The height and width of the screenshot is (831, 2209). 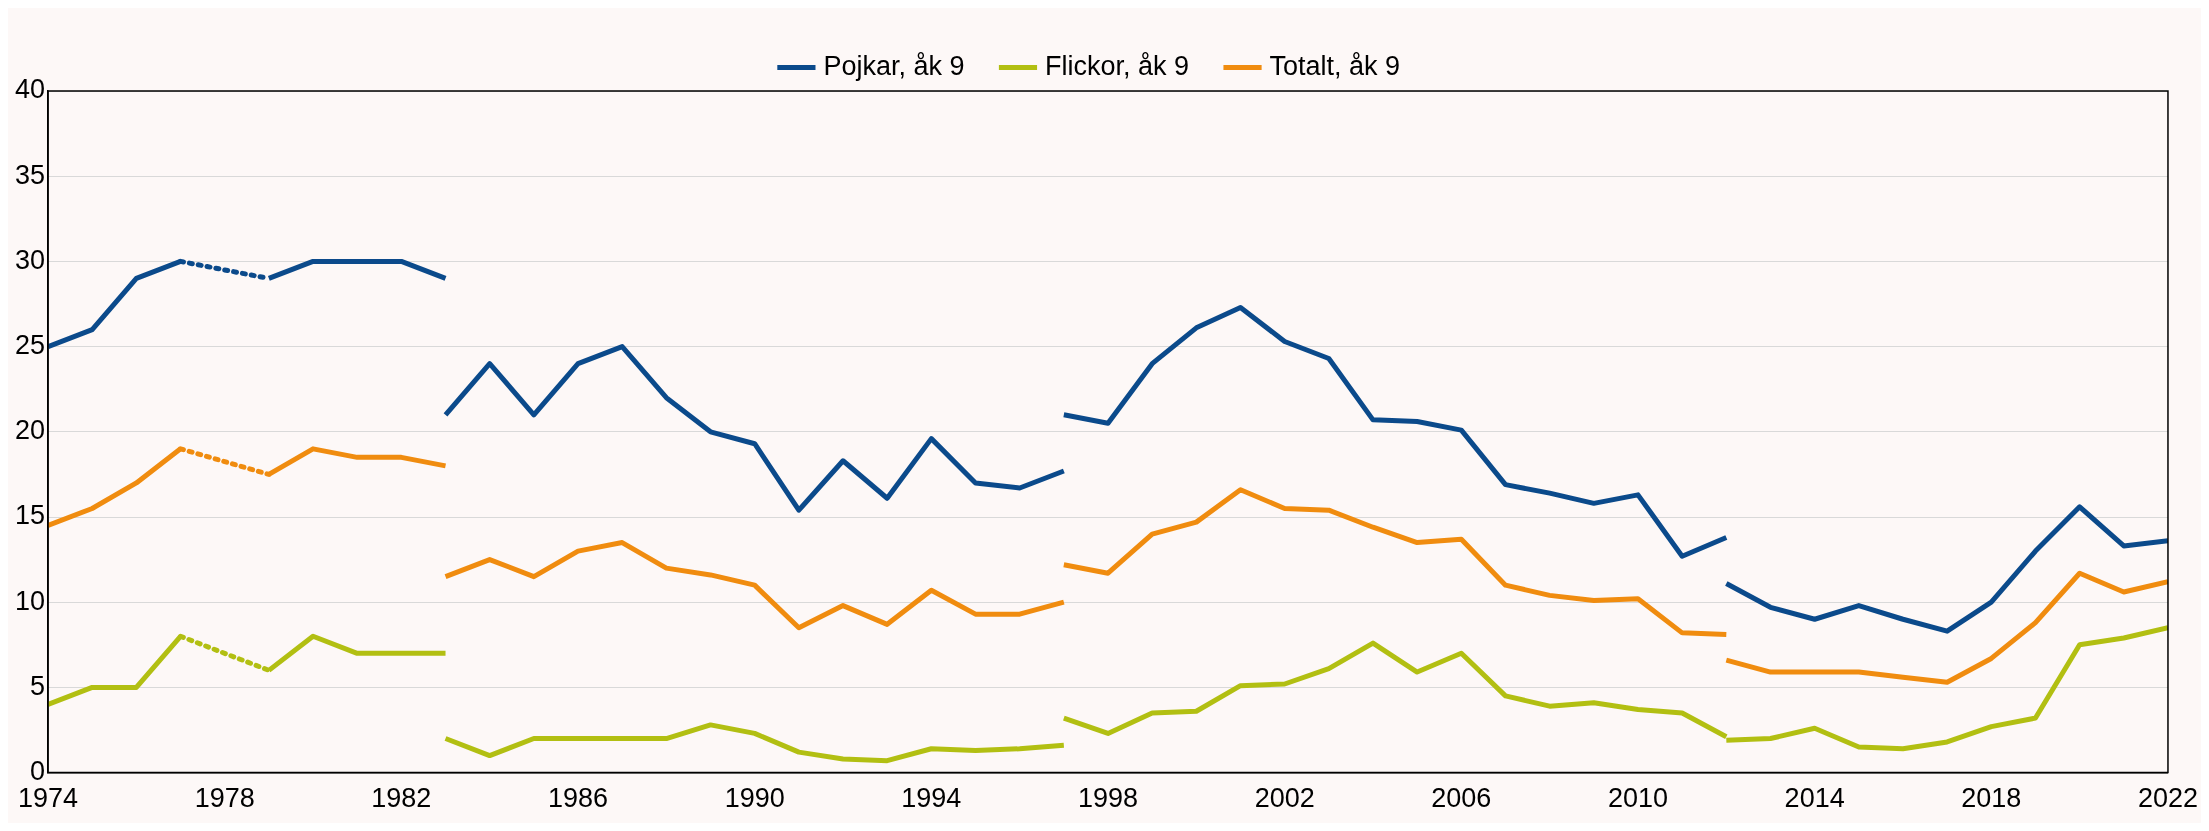 What do you see at coordinates (30, 89) in the screenshot?
I see `y-tick-label: 40` at bounding box center [30, 89].